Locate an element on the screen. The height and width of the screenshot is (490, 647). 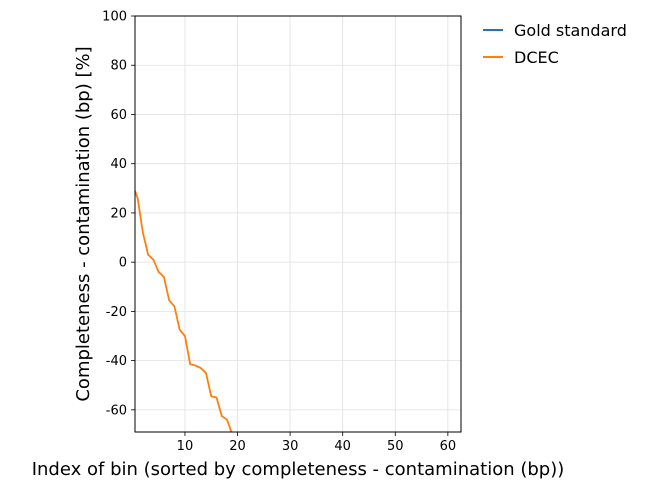
y-tick-label: -40 is located at coordinates (116, 361).